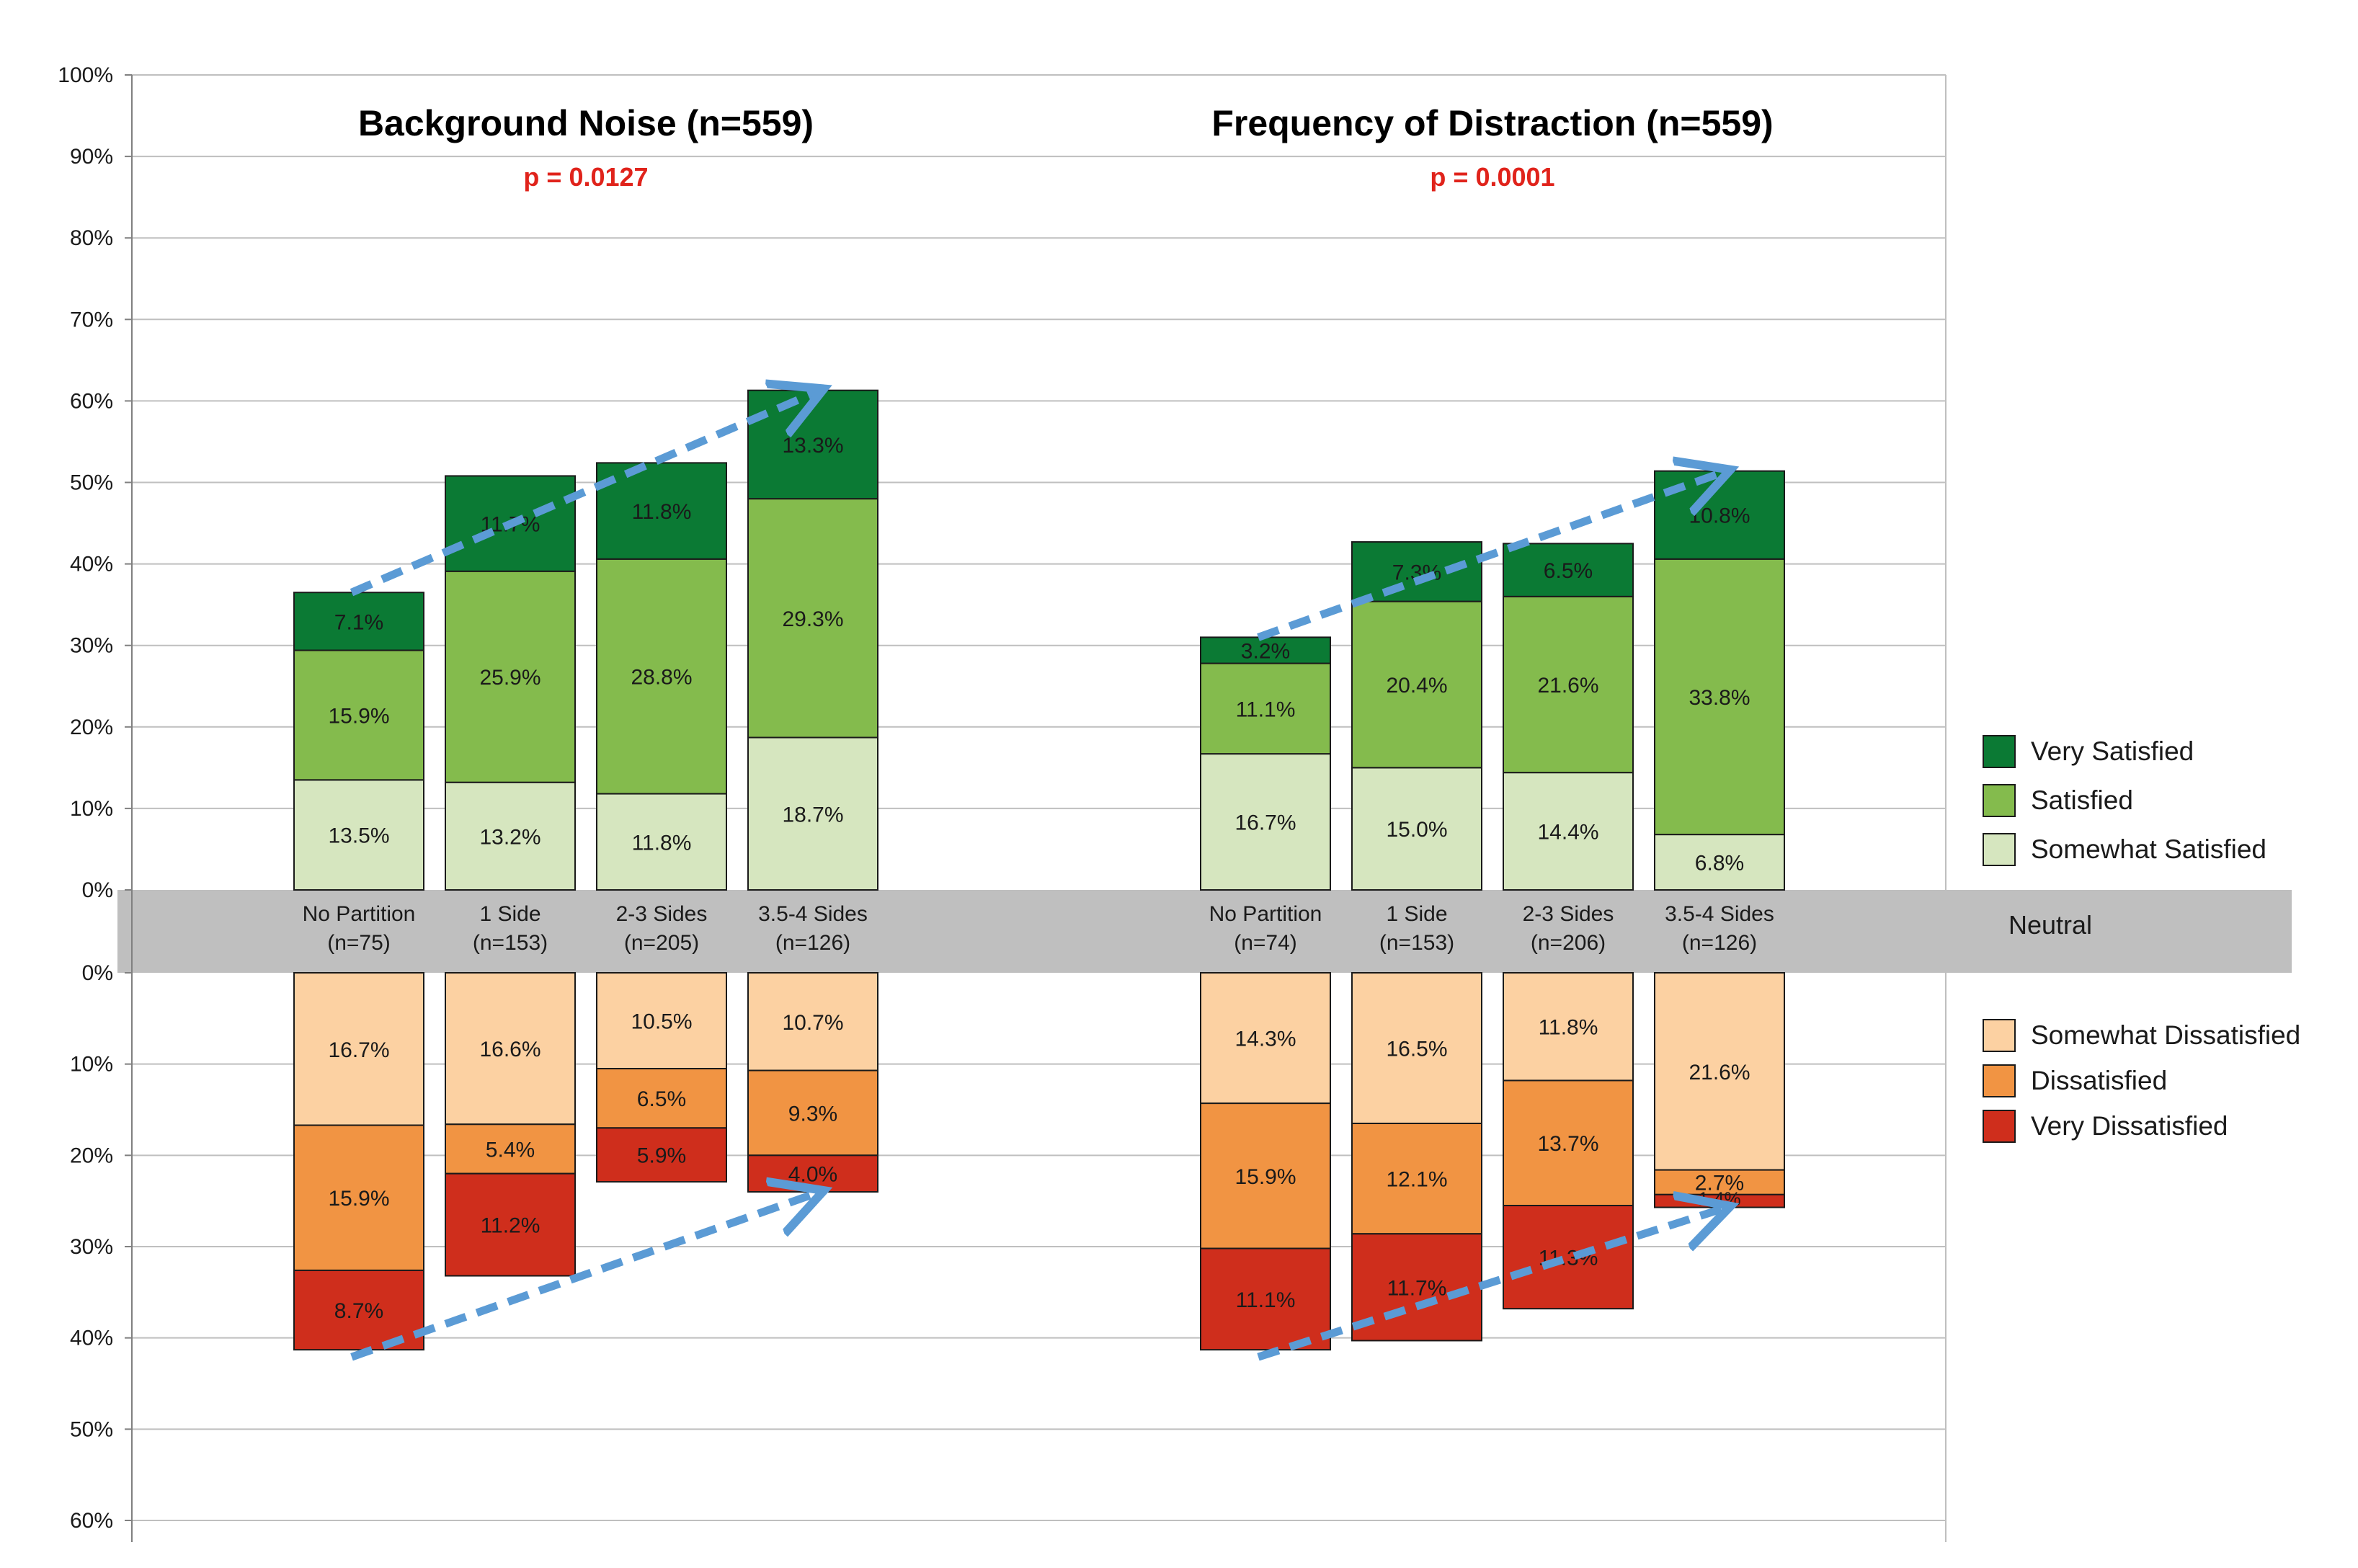 The image size is (2358, 1568). Describe the element at coordinates (1567, 1144) in the screenshot. I see `data-label: 13.7%` at that location.